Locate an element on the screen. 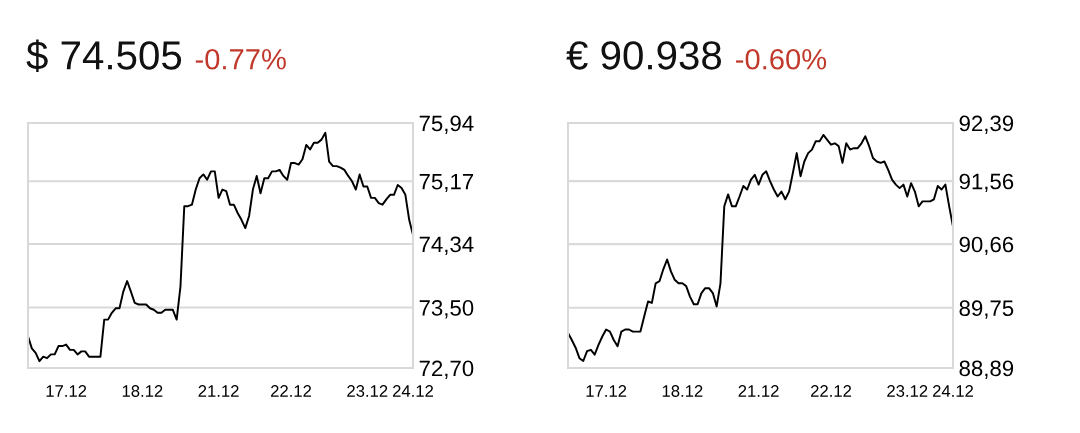 This screenshot has height=433, width=1080. y-tick-label: 89,75 is located at coordinates (986, 309).